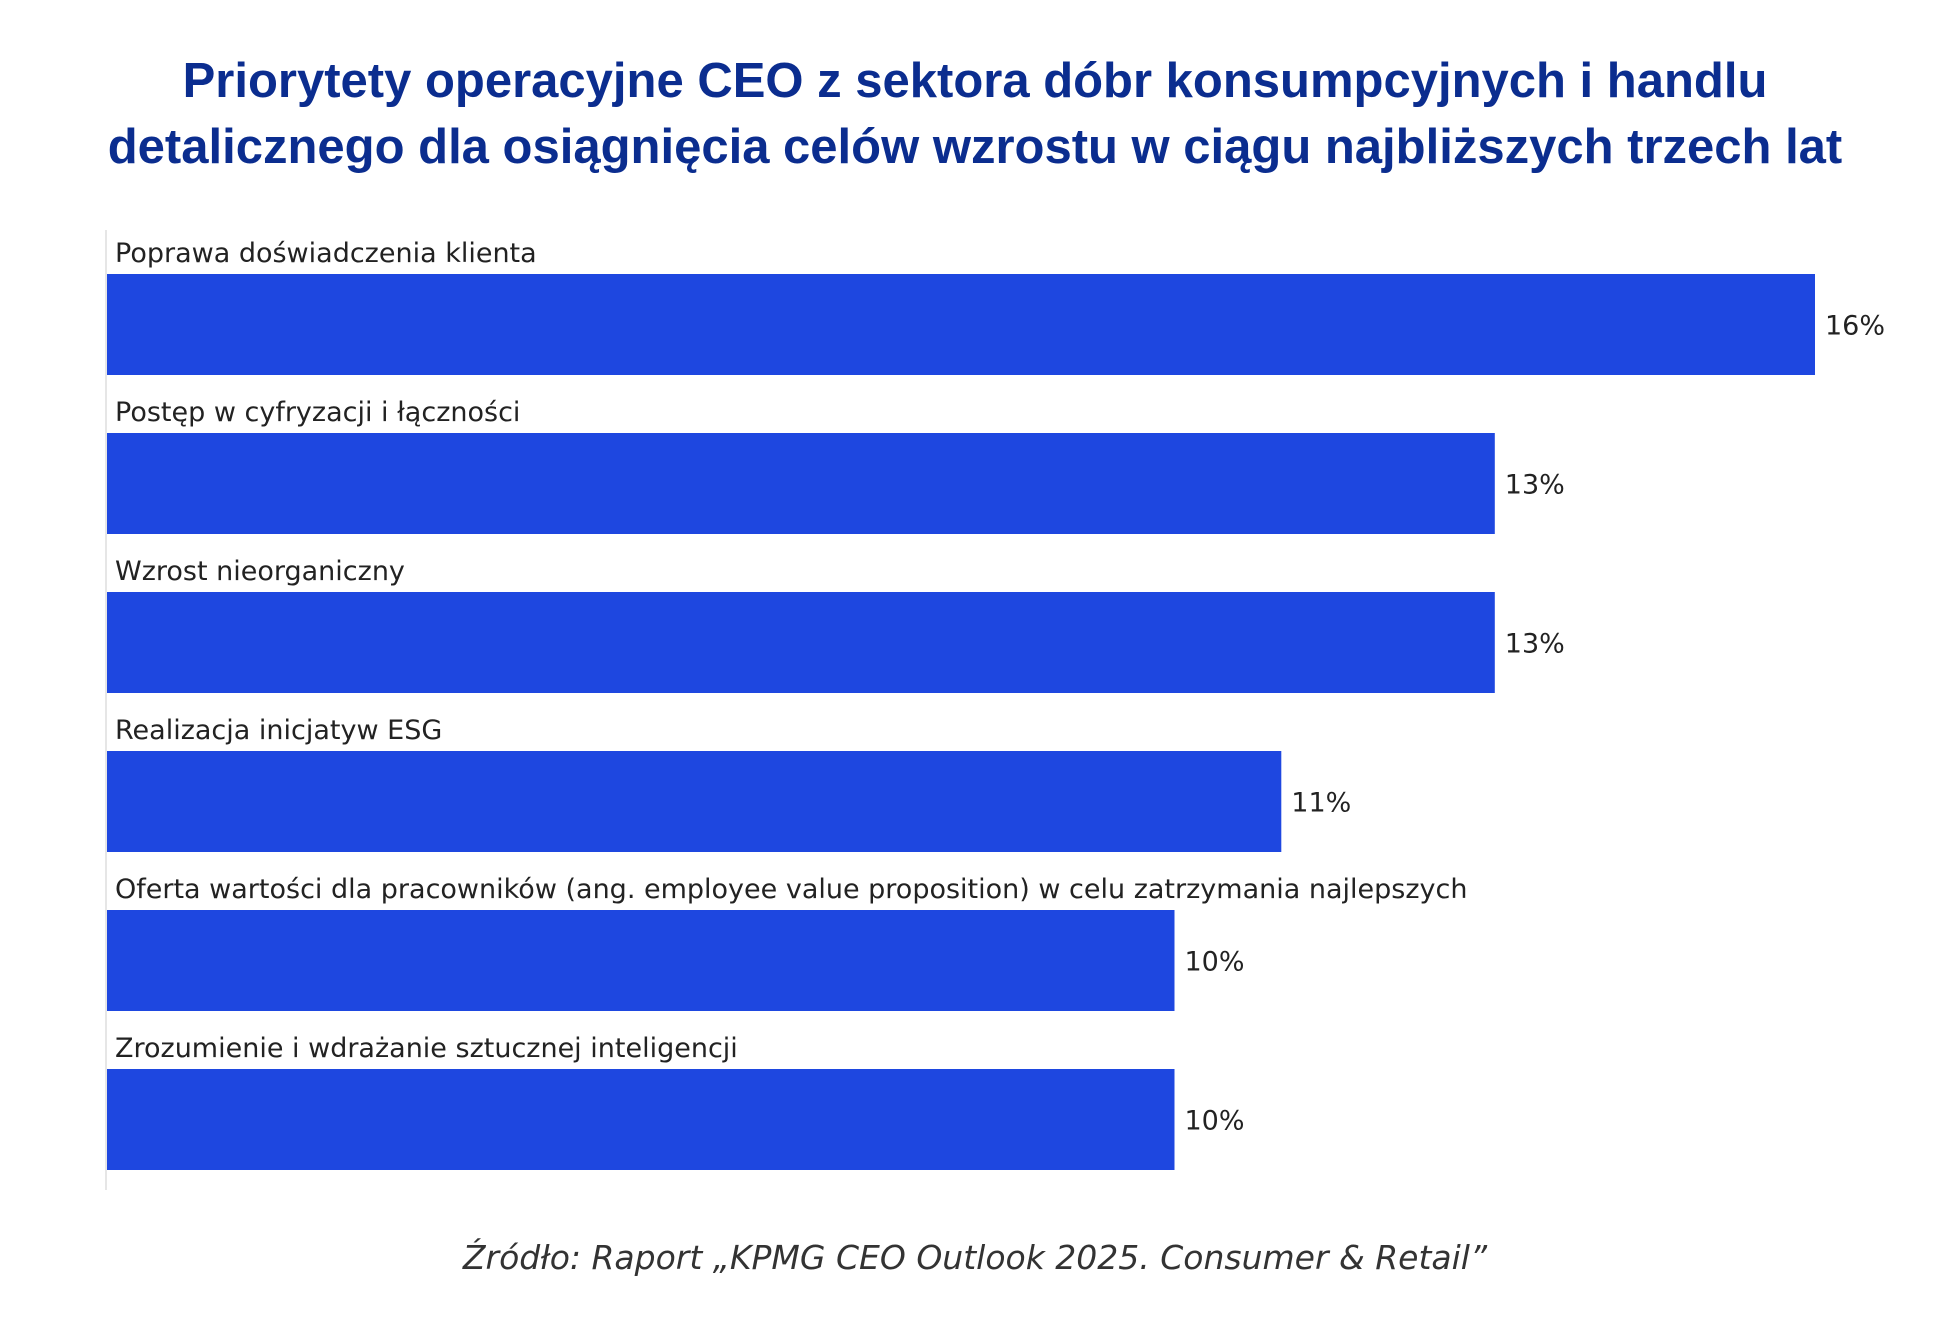 This screenshot has height=1330, width=1950. I want to click on category-label: Poprawa doświadczenia klienta, so click(326, 253).